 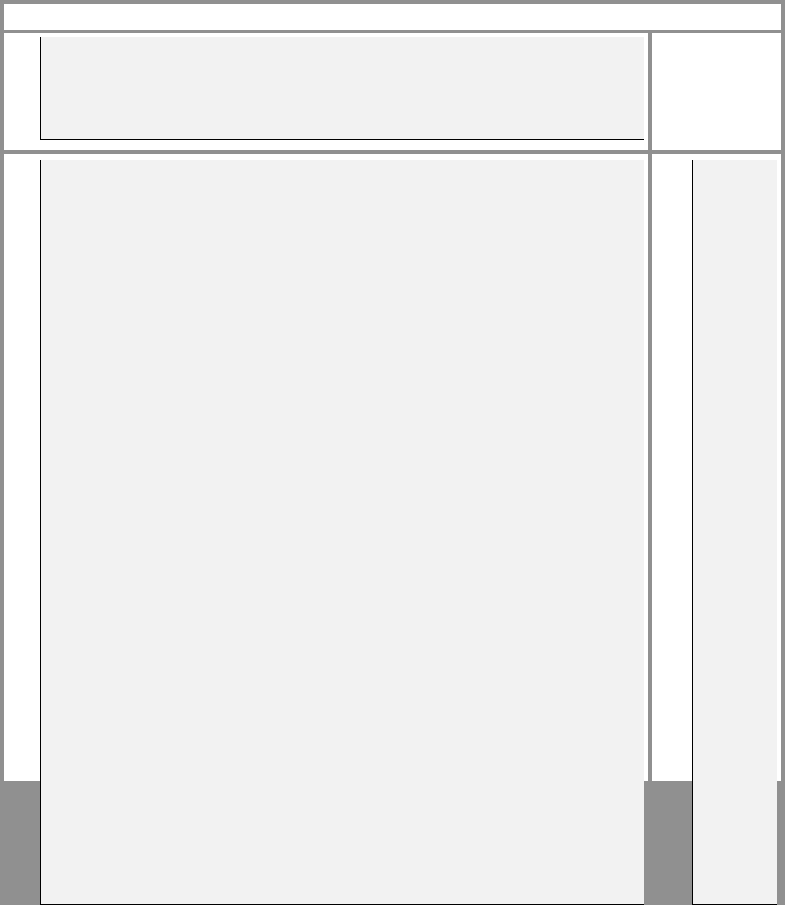 I want to click on page-title, so click(x=392, y=17).